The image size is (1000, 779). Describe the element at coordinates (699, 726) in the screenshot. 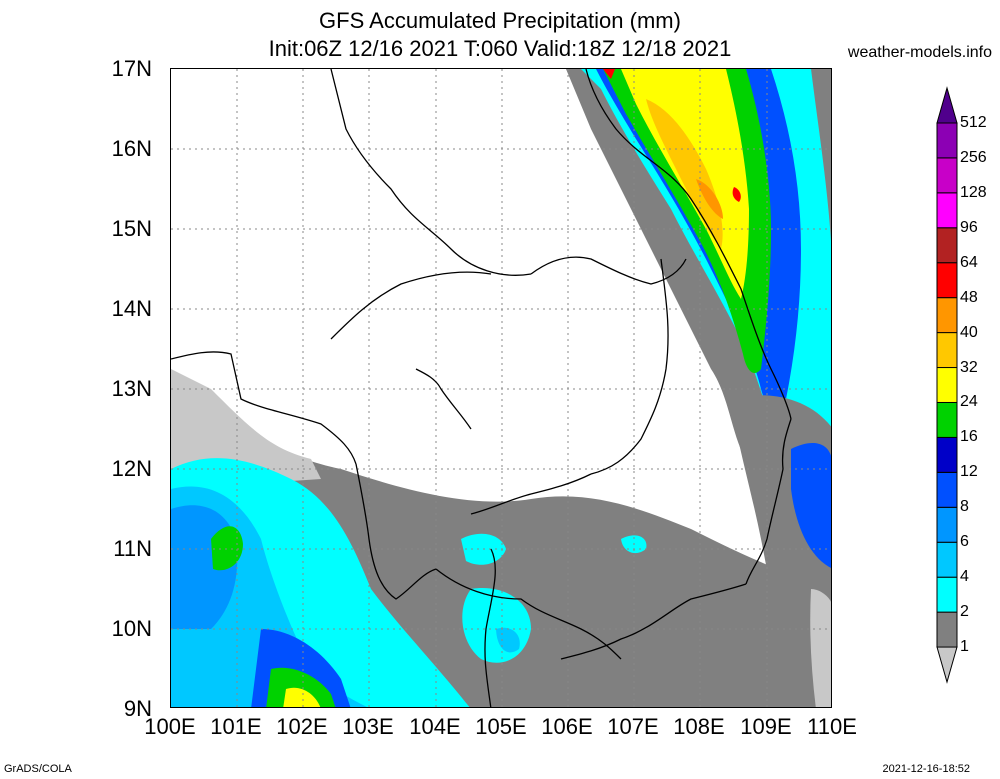

I see `lon-label-108e: 108E` at that location.